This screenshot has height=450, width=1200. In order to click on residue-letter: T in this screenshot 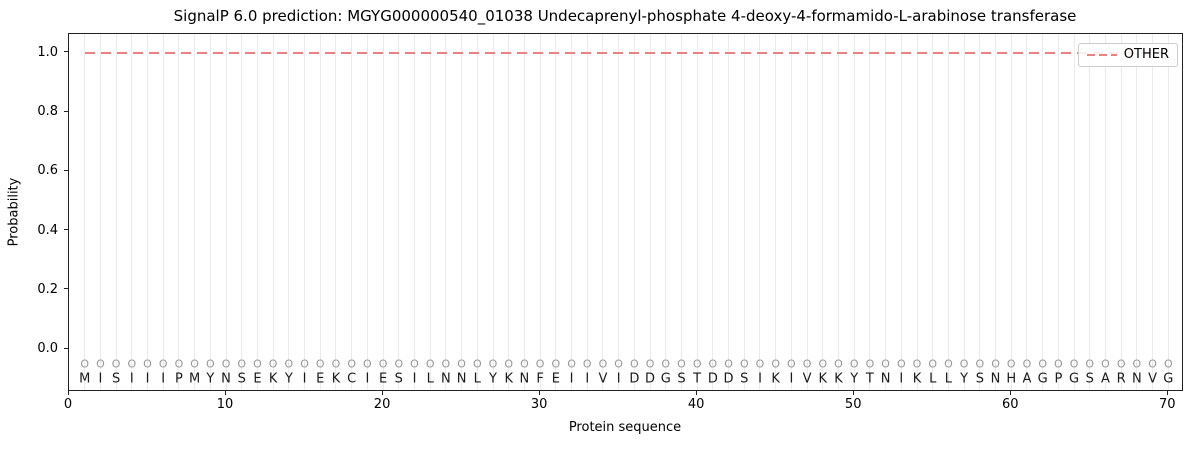, I will do `click(697, 379)`.